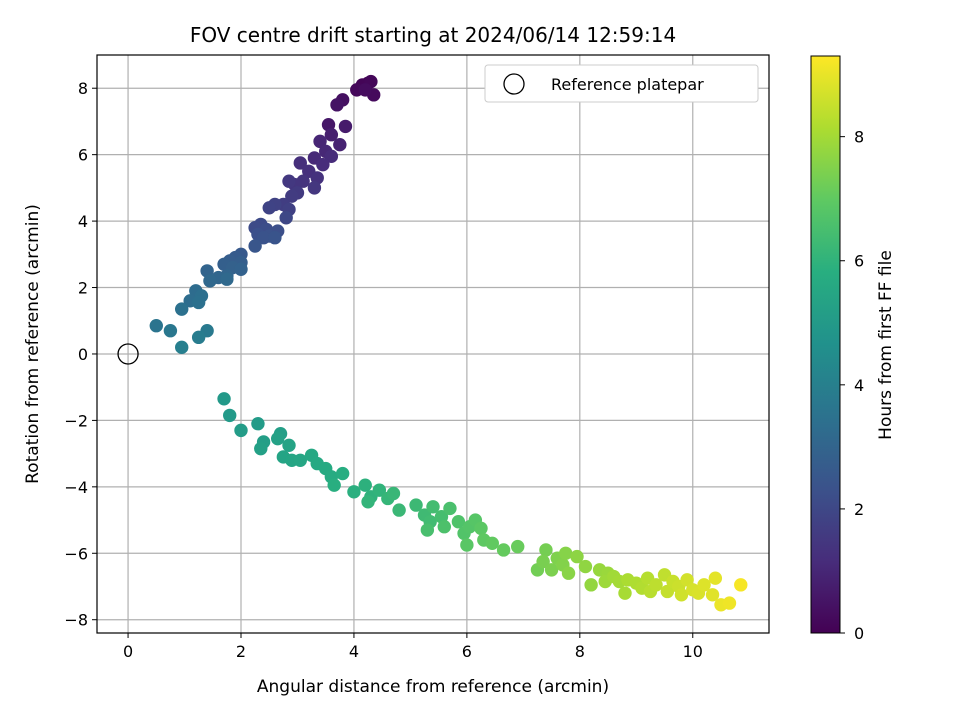  Describe the element at coordinates (76, 553) in the screenshot. I see `y-tick-label: −6` at that location.